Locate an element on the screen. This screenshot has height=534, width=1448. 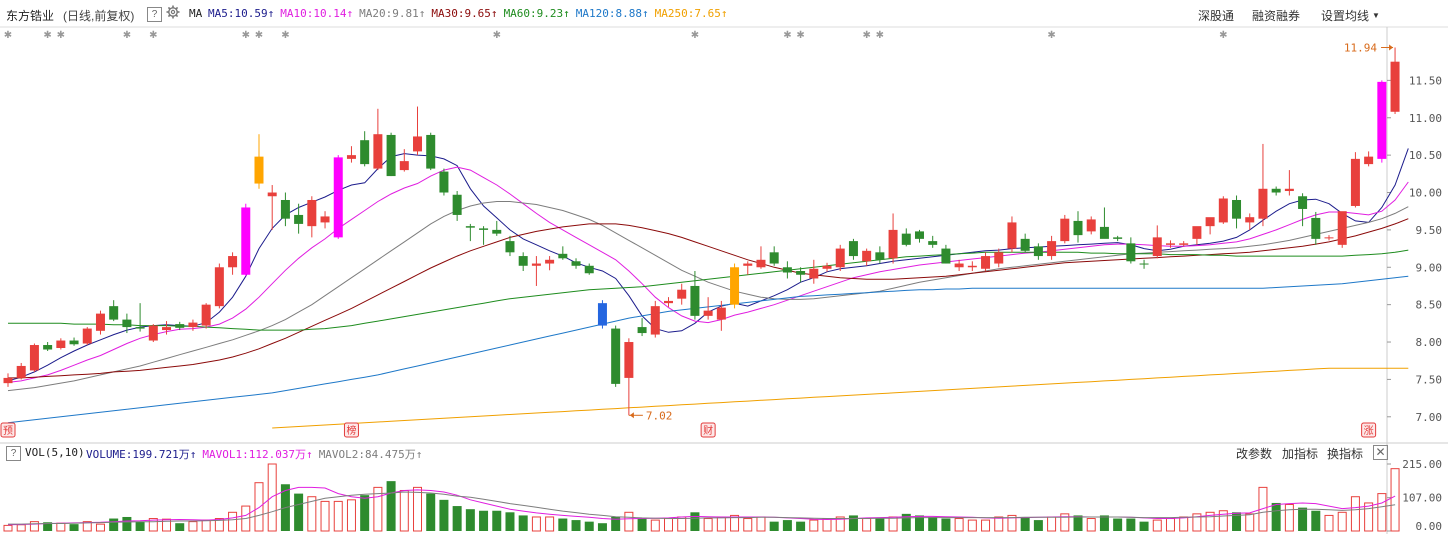
edit-params-button: 改参数 is located at coordinates (1254, 454).